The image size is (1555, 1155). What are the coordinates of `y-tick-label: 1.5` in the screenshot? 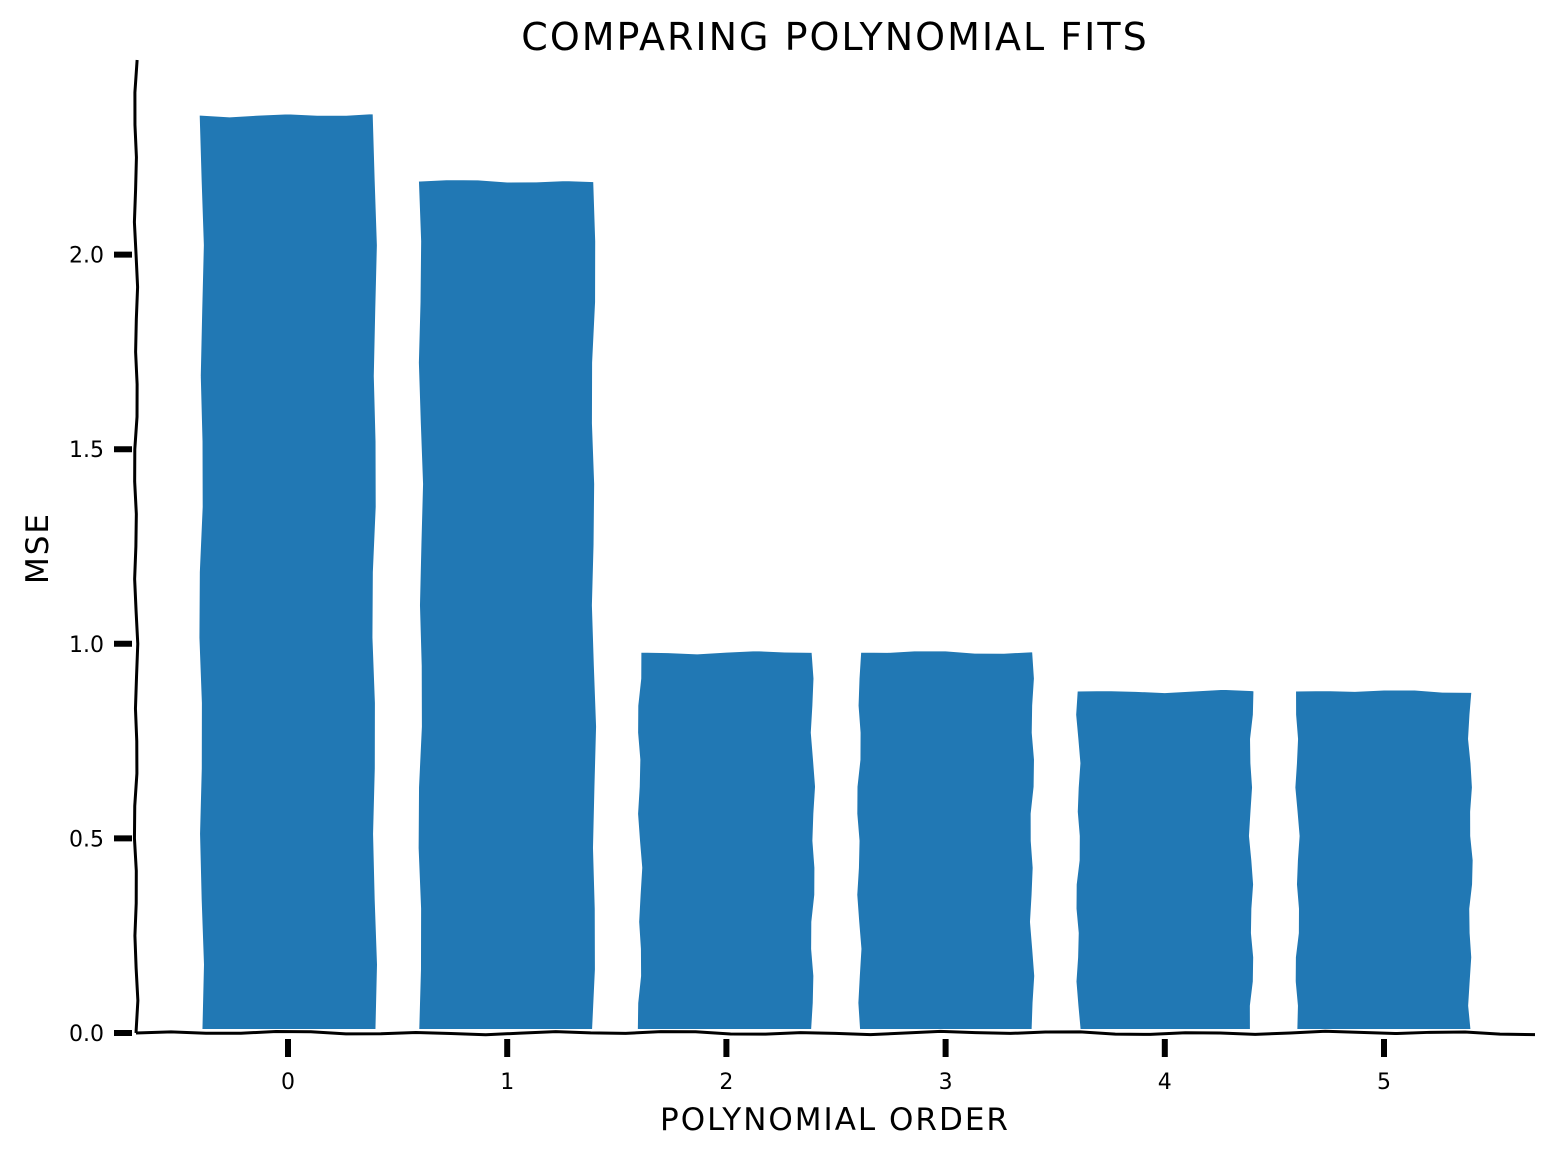 It's located at (86, 450).